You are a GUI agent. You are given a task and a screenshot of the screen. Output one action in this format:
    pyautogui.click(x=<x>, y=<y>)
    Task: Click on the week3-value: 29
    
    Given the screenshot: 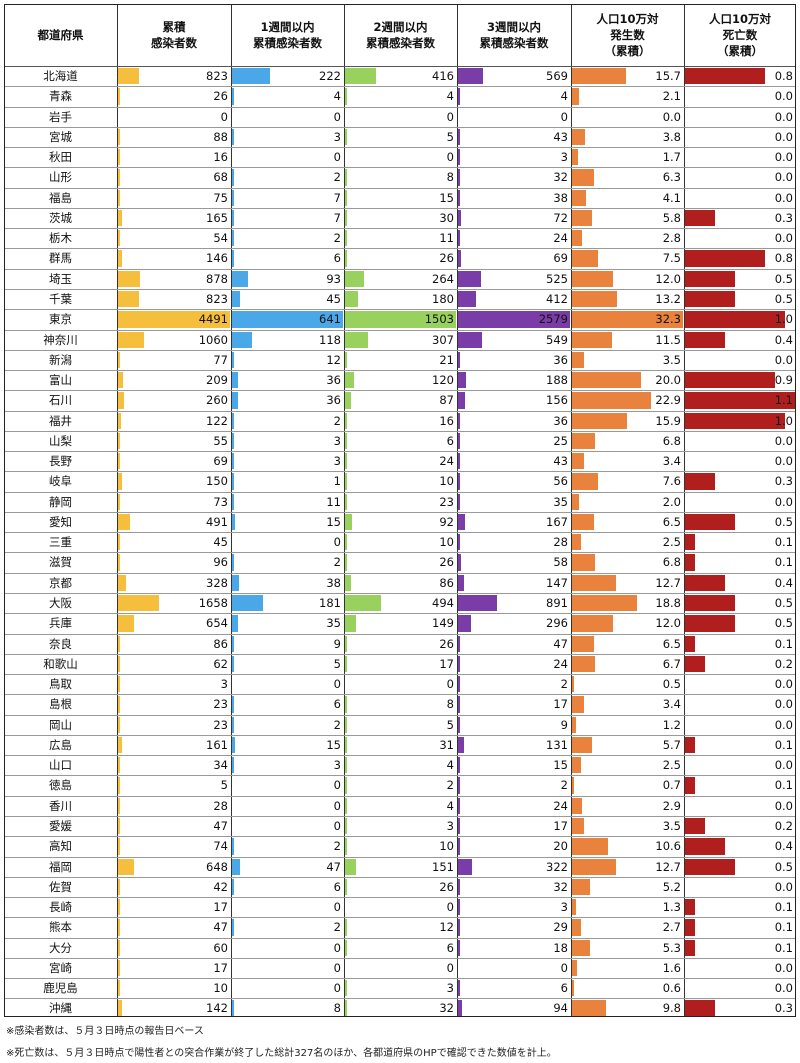 What is the action you would take?
    pyautogui.click(x=560, y=927)
    